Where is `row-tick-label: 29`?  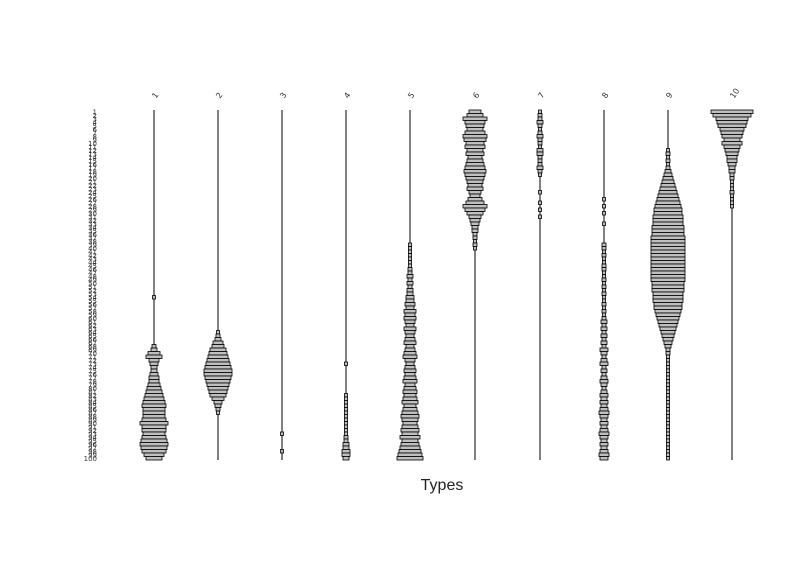
row-tick-label: 29 is located at coordinates (92, 210).